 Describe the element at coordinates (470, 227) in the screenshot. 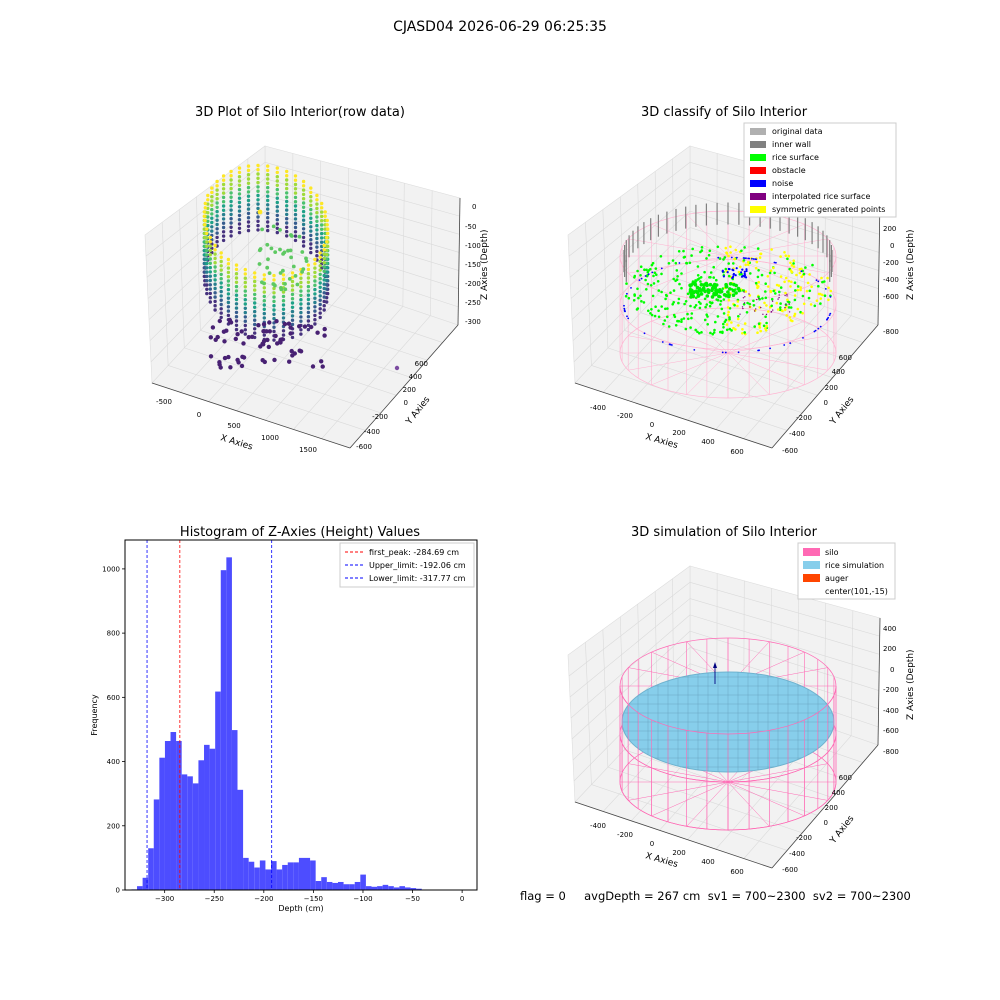

I see `z-tick: -50` at that location.